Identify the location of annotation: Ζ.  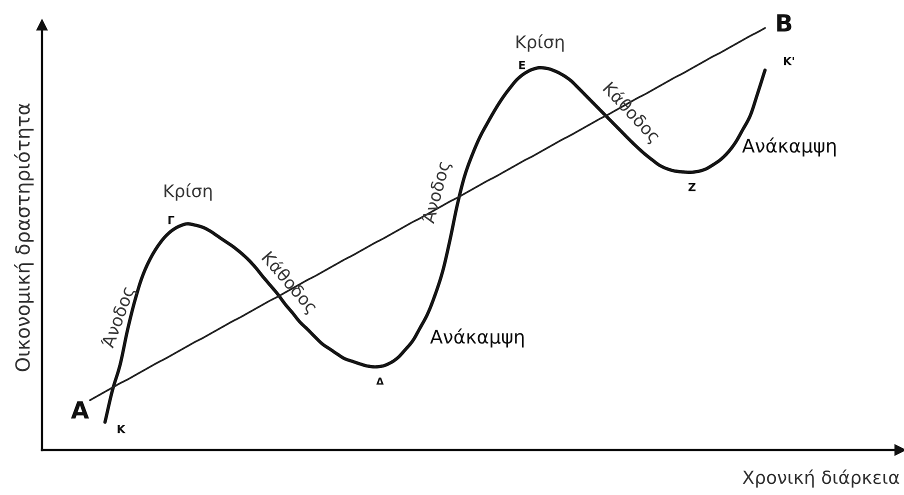
(692, 187).